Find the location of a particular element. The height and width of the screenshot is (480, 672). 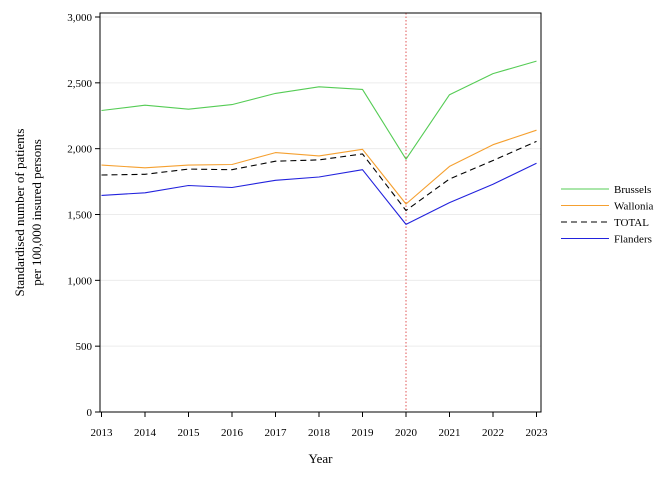

y-axis-title-line-1: Standardised number of patients is located at coordinates (19, 213).